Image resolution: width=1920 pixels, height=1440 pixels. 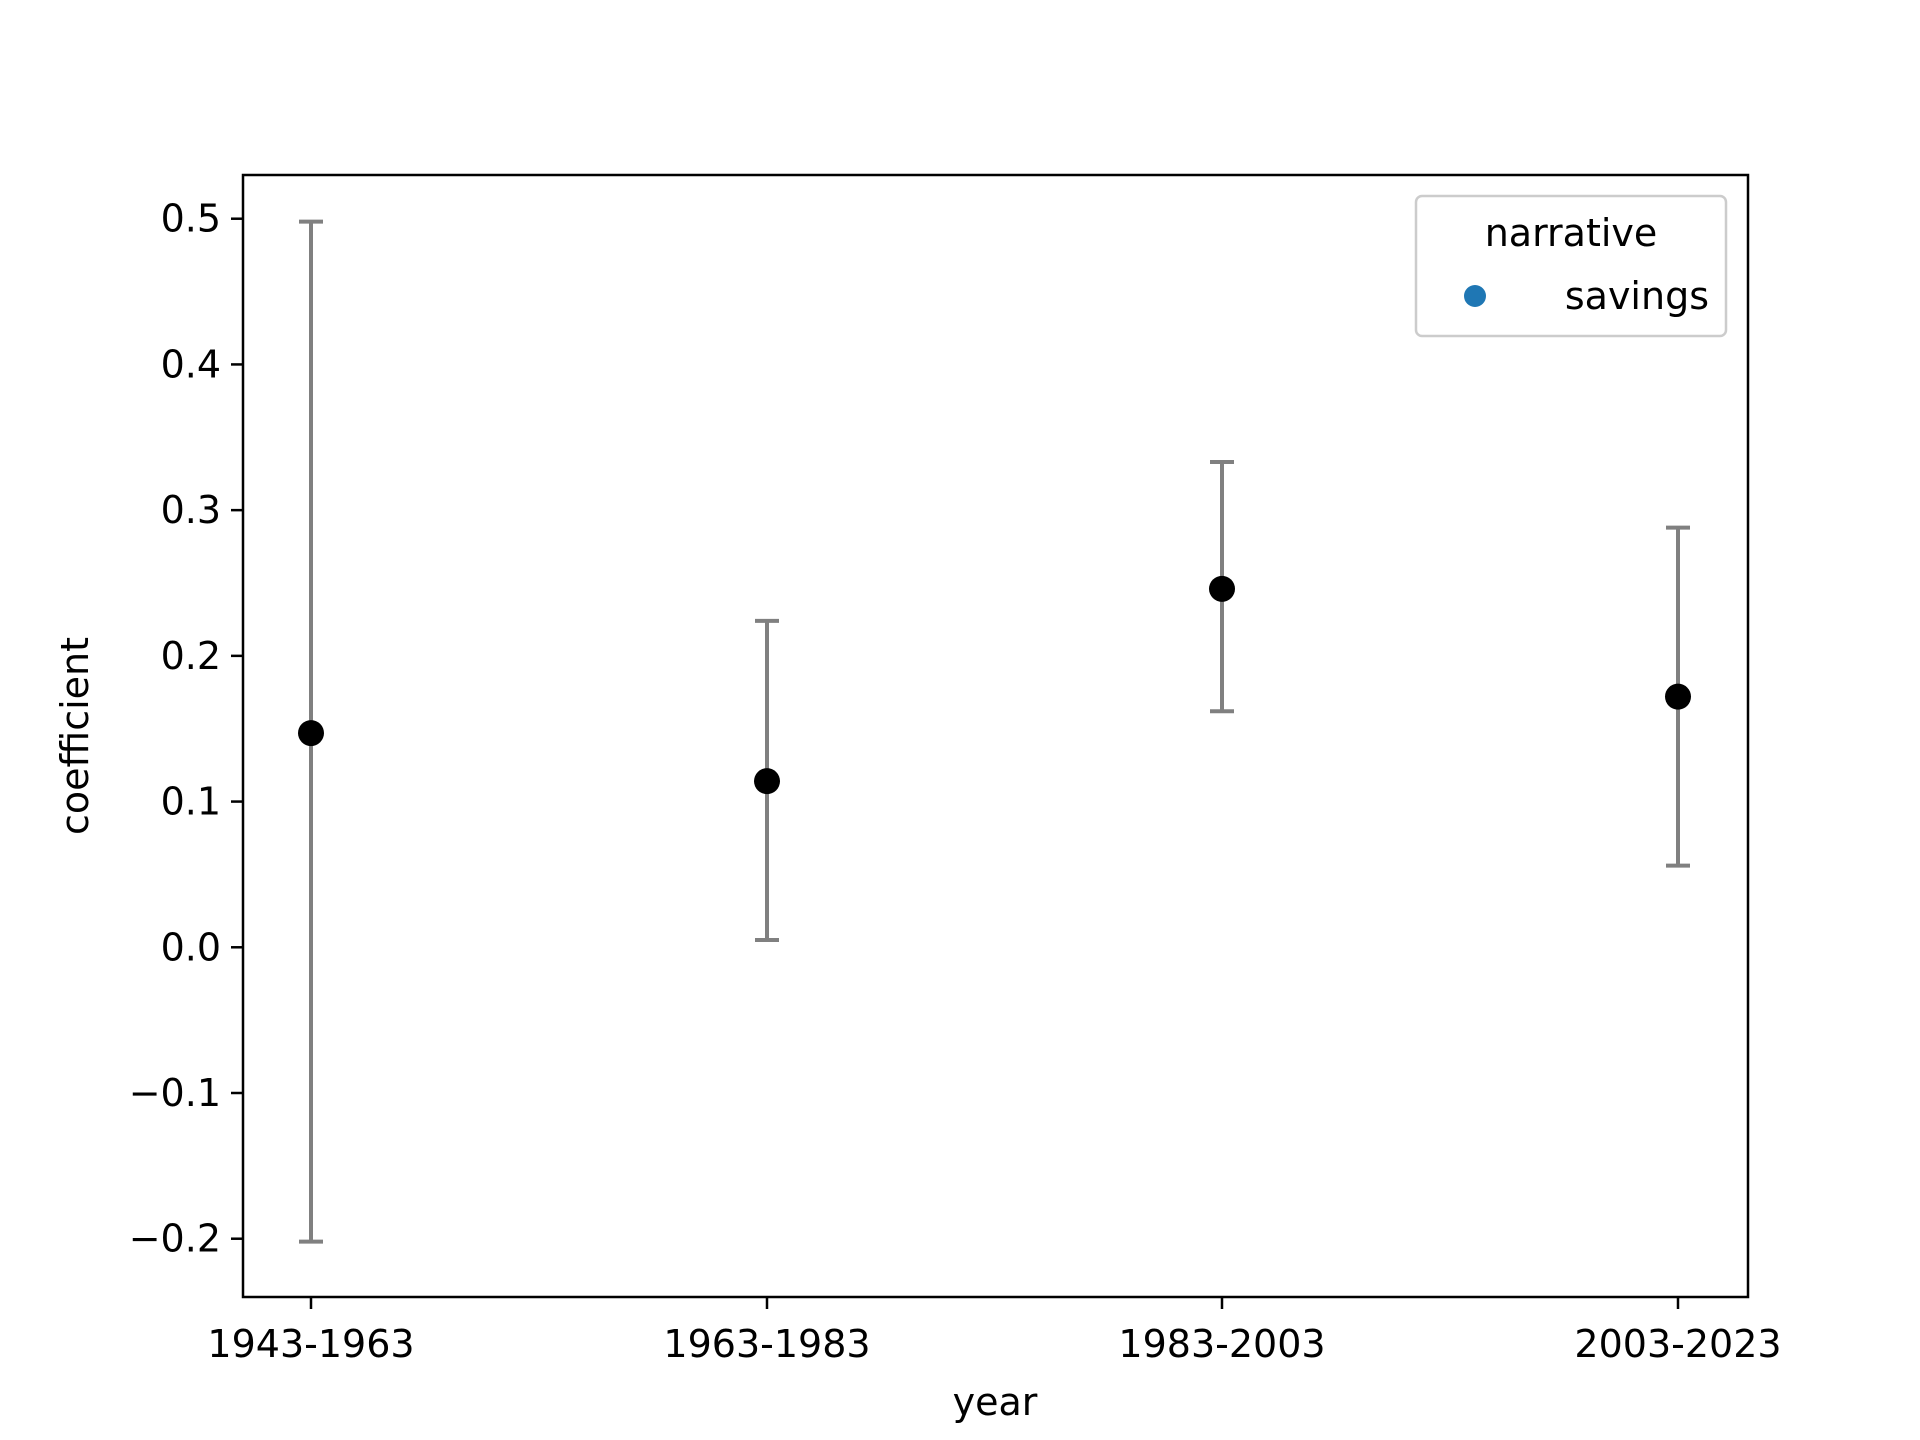 What do you see at coordinates (994, 685) in the screenshot?
I see `data-points` at bounding box center [994, 685].